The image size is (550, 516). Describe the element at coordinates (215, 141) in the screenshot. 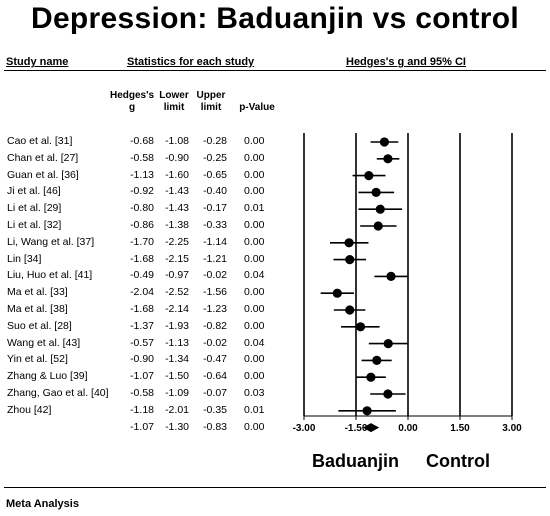

I see `upper-limit-value: -0.28` at that location.